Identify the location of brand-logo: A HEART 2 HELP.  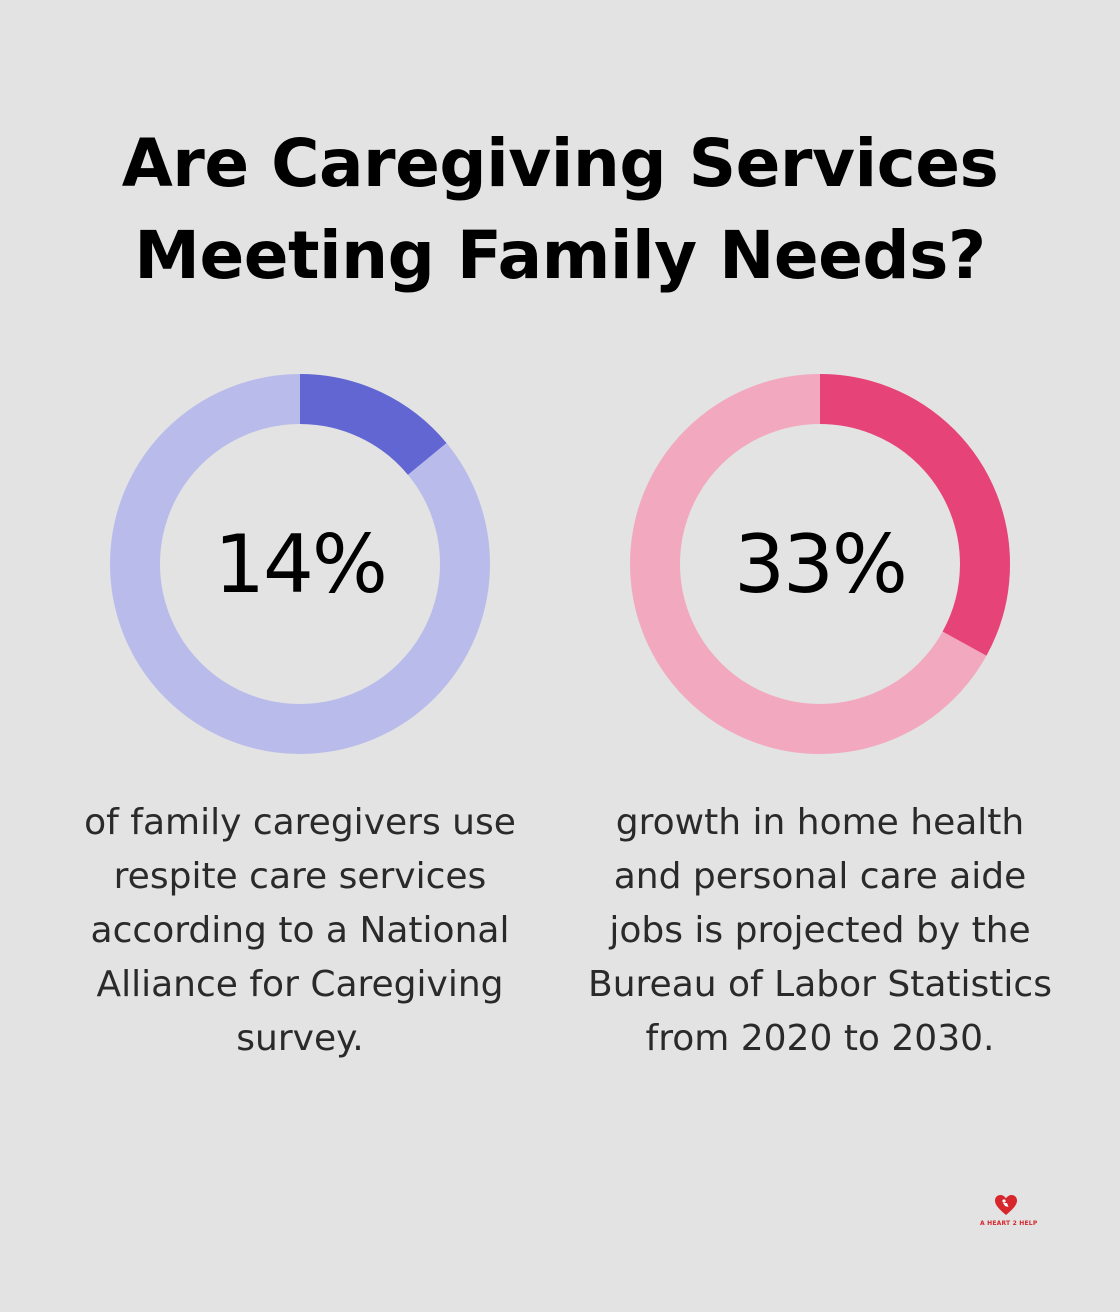
(1009, 1212).